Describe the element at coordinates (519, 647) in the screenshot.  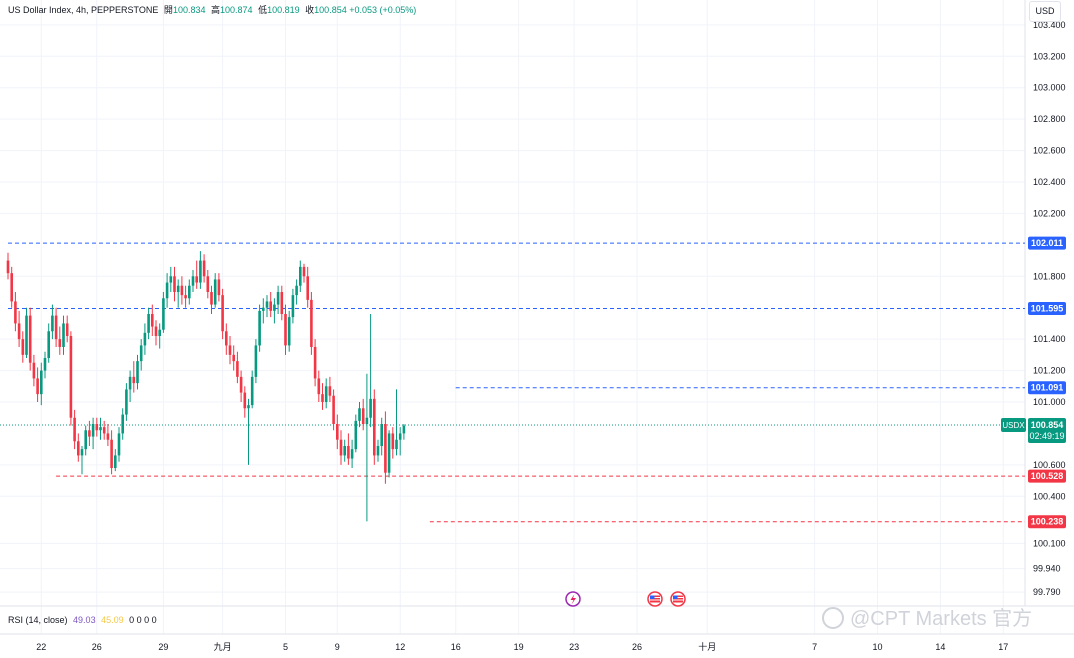
I see `time-tick-label: 19` at that location.